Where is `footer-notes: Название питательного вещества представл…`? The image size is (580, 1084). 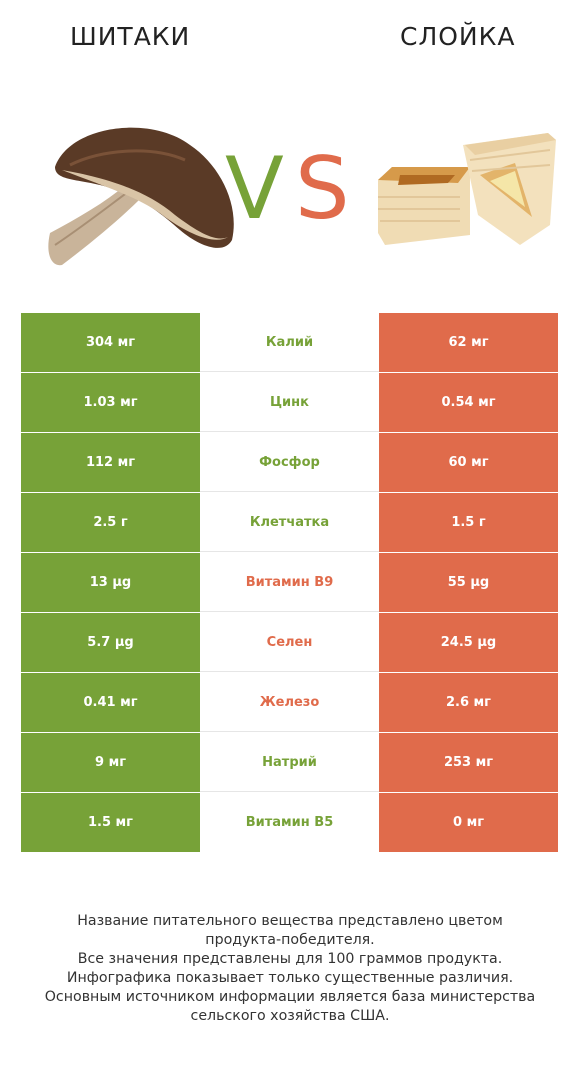 footer-notes: Название питательного вещества представл… is located at coordinates (290, 969).